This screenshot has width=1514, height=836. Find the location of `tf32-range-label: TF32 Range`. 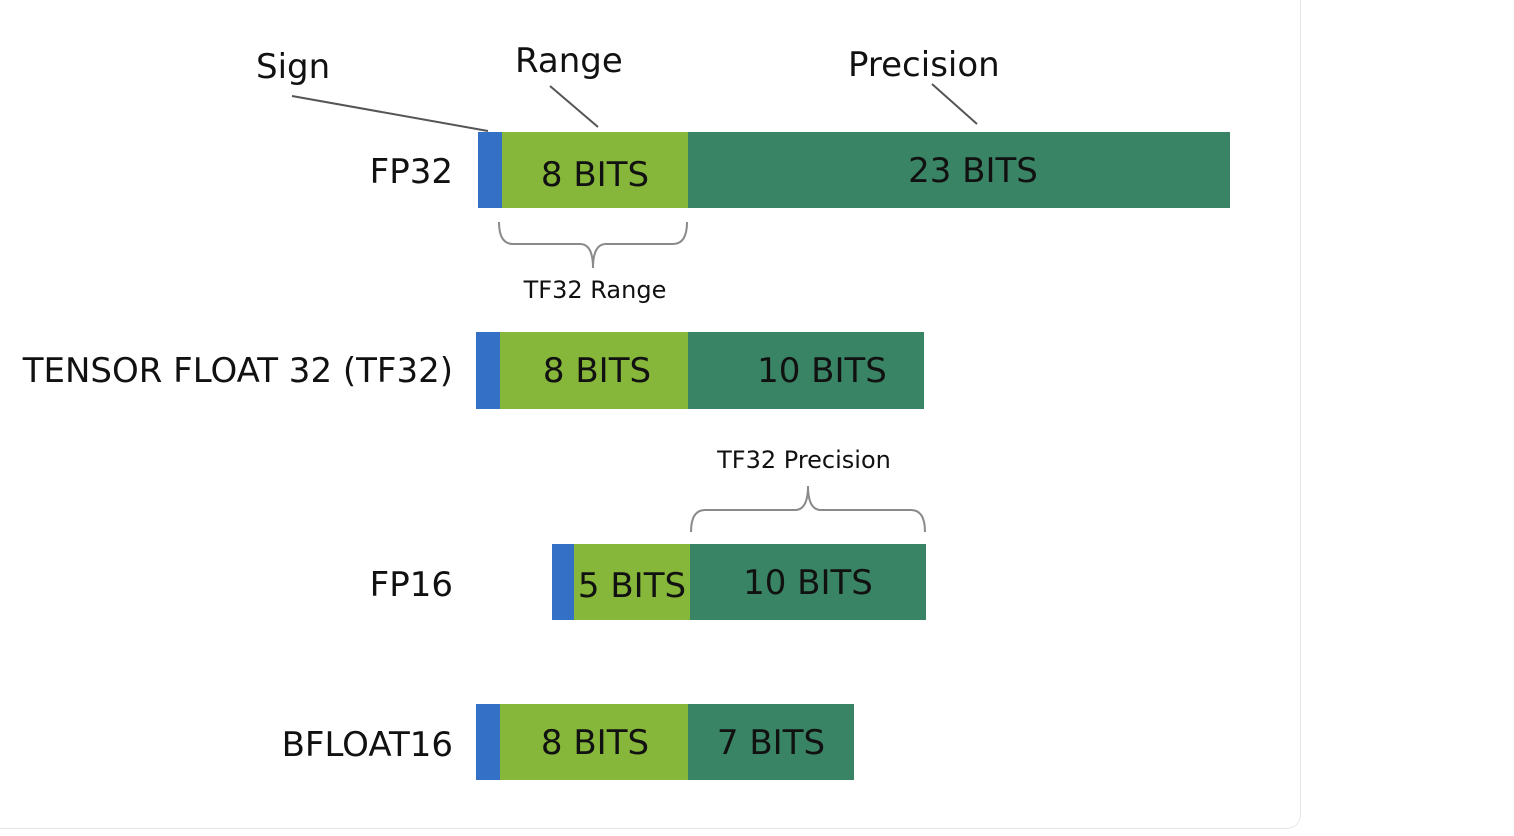

tf32-range-label: TF32 Range is located at coordinates (595, 290).